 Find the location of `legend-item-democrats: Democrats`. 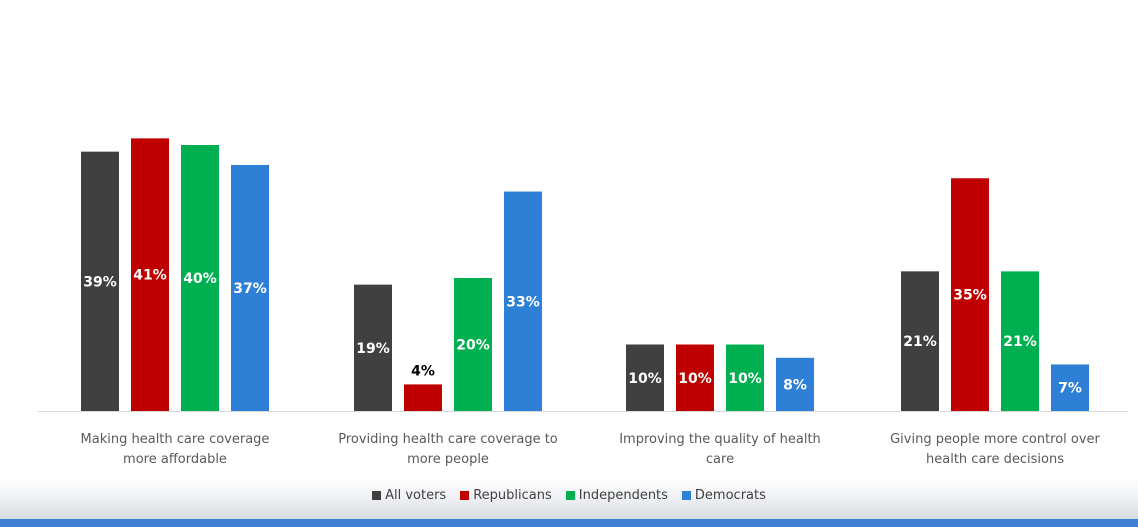

legend-item-democrats: Democrats is located at coordinates (723, 495).